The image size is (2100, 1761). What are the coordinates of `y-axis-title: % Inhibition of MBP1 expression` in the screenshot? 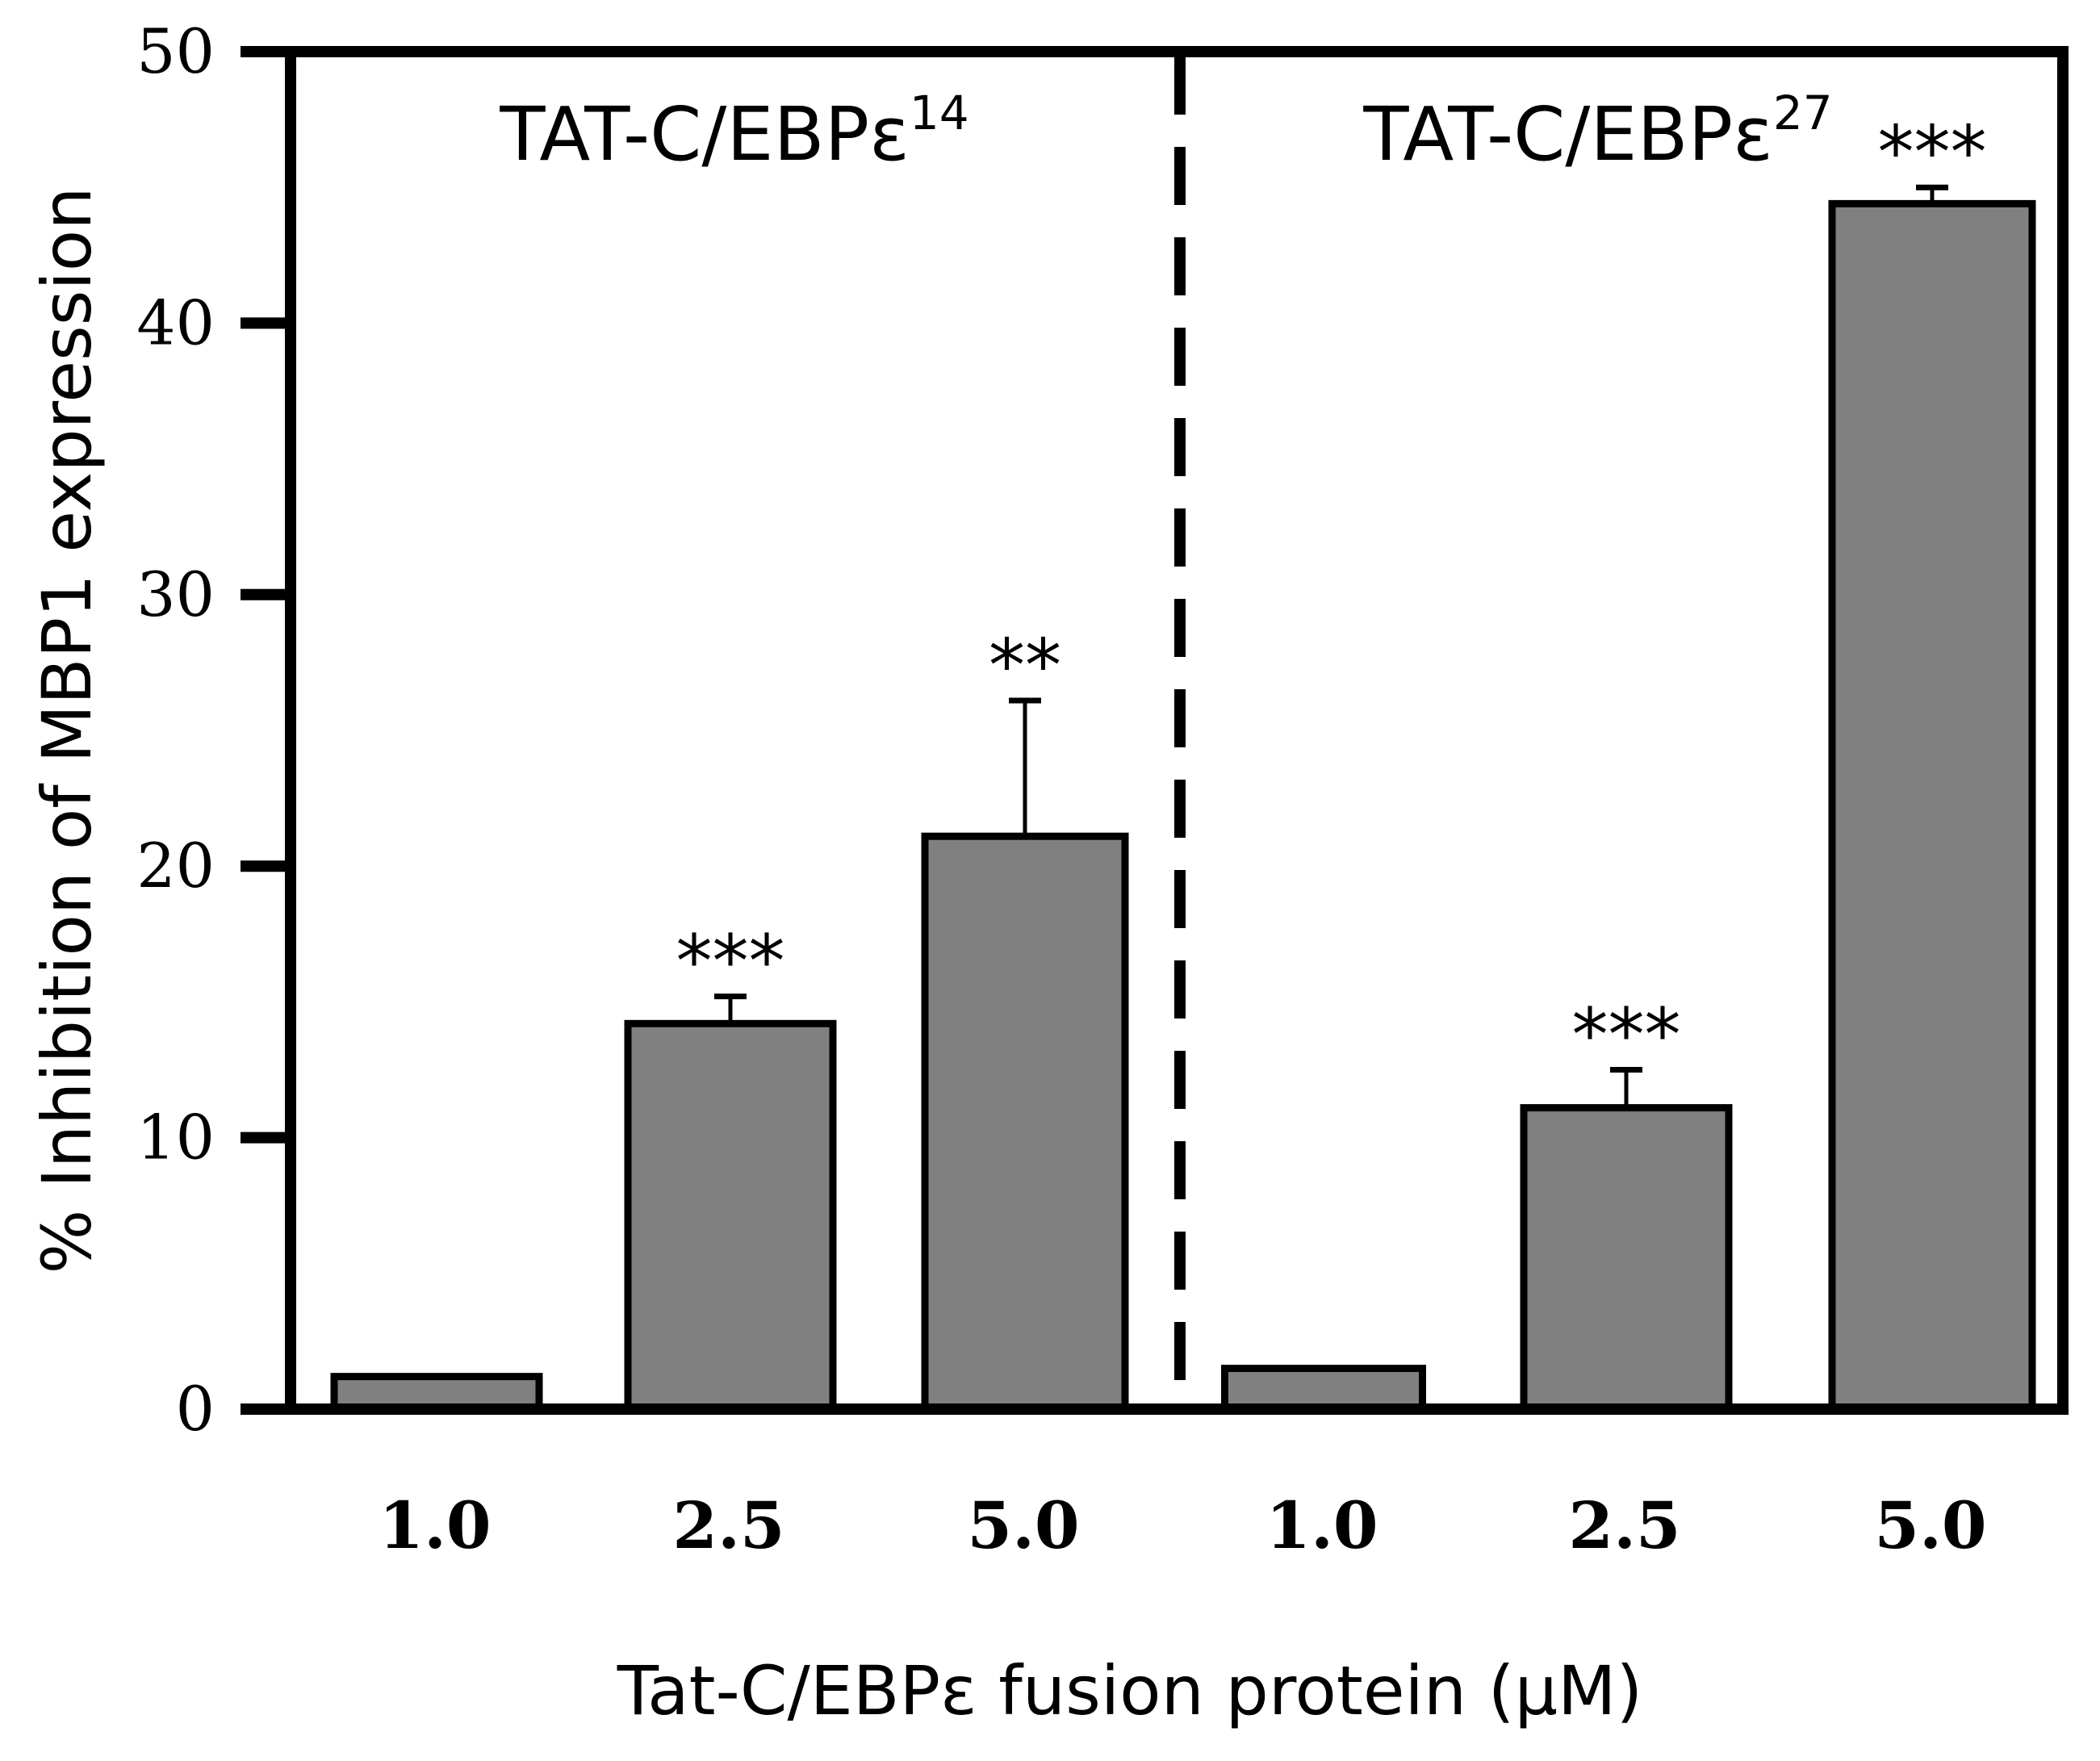 It's located at (67, 730).